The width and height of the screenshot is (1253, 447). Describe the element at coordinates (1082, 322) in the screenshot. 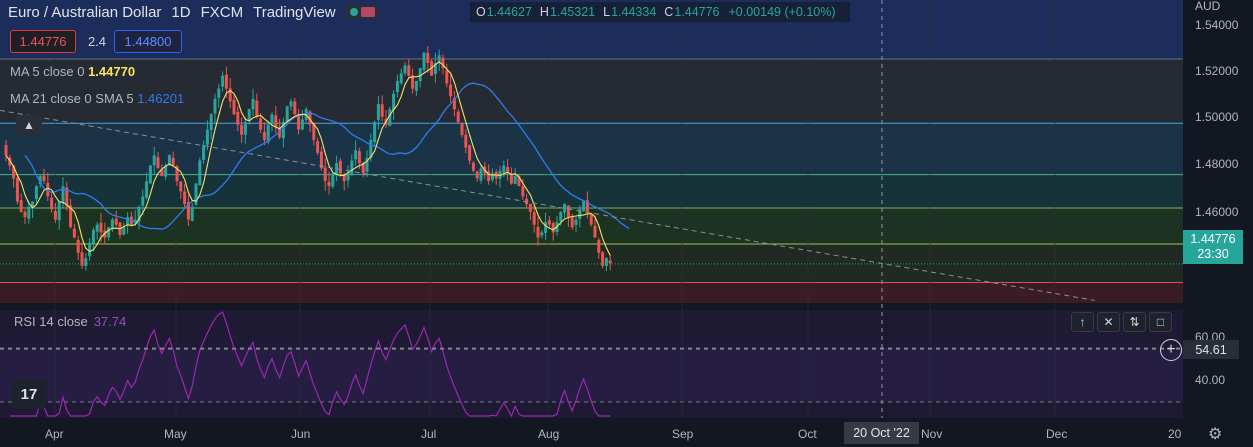

I see `move-pane-up-button: ↑` at that location.